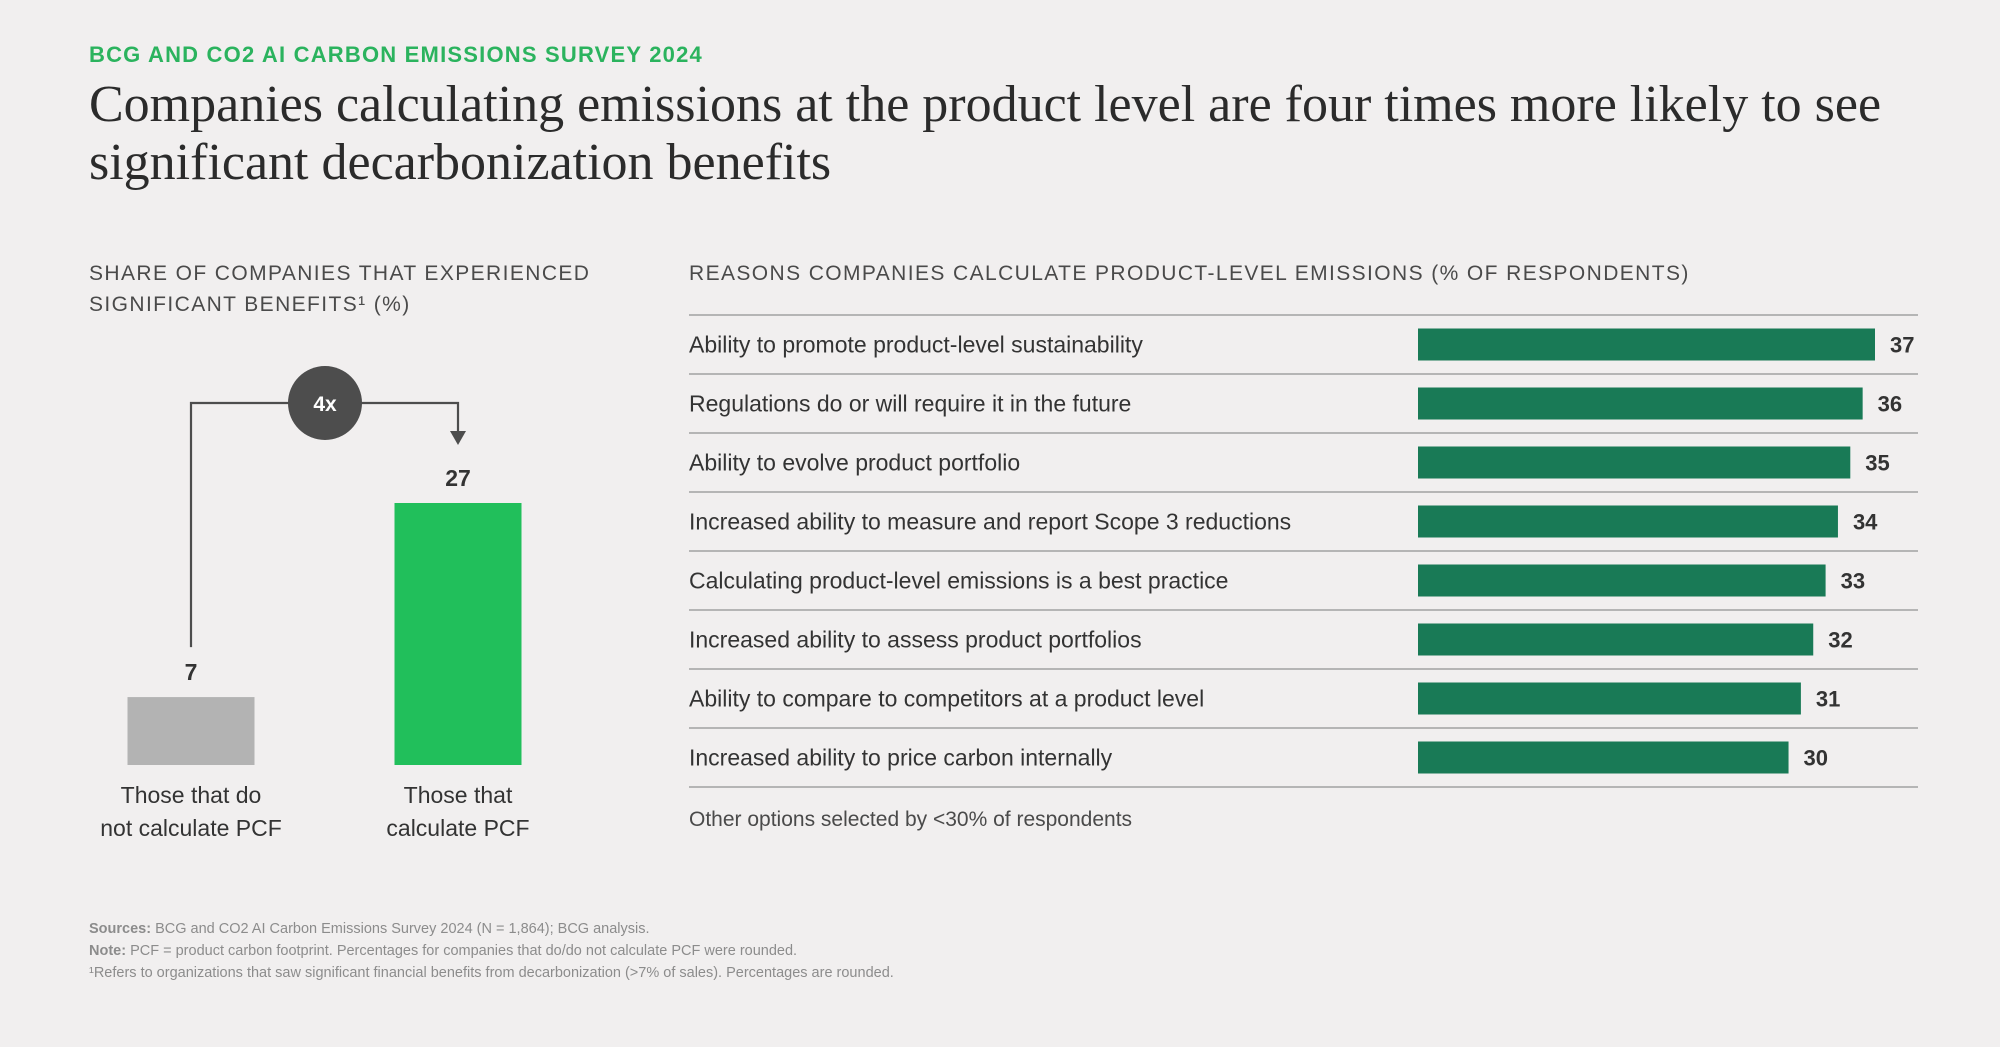  Describe the element at coordinates (108, 951) in the screenshot. I see `note-label: Note:` at that location.